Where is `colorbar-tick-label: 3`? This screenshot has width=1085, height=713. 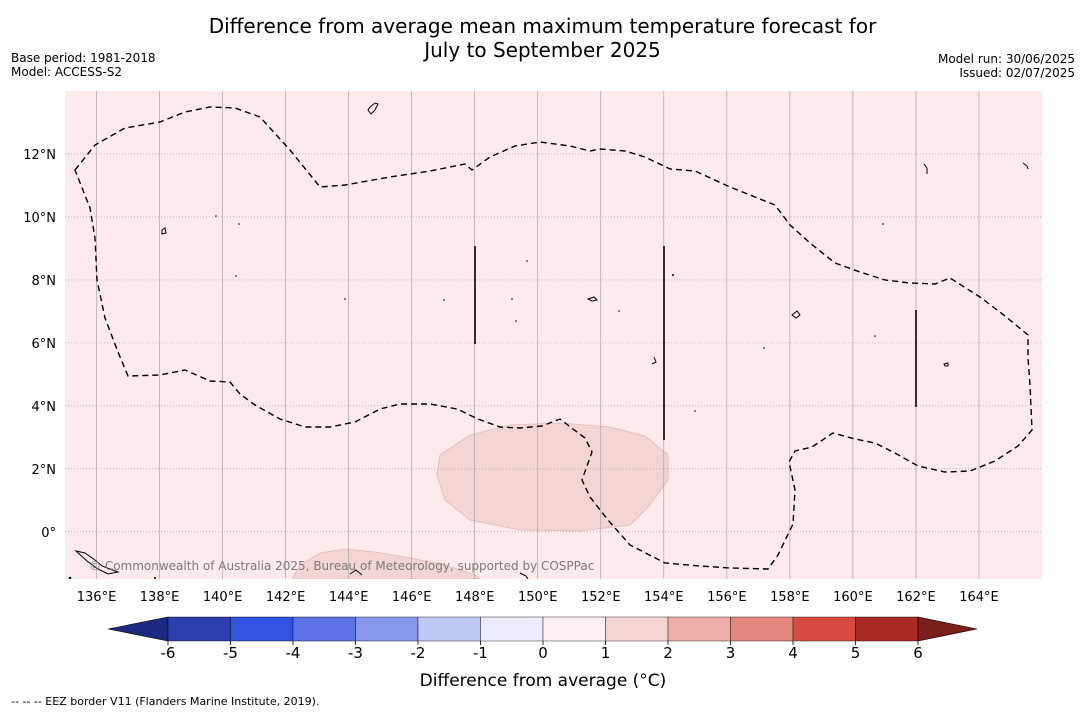 colorbar-tick-label: 3 is located at coordinates (731, 653).